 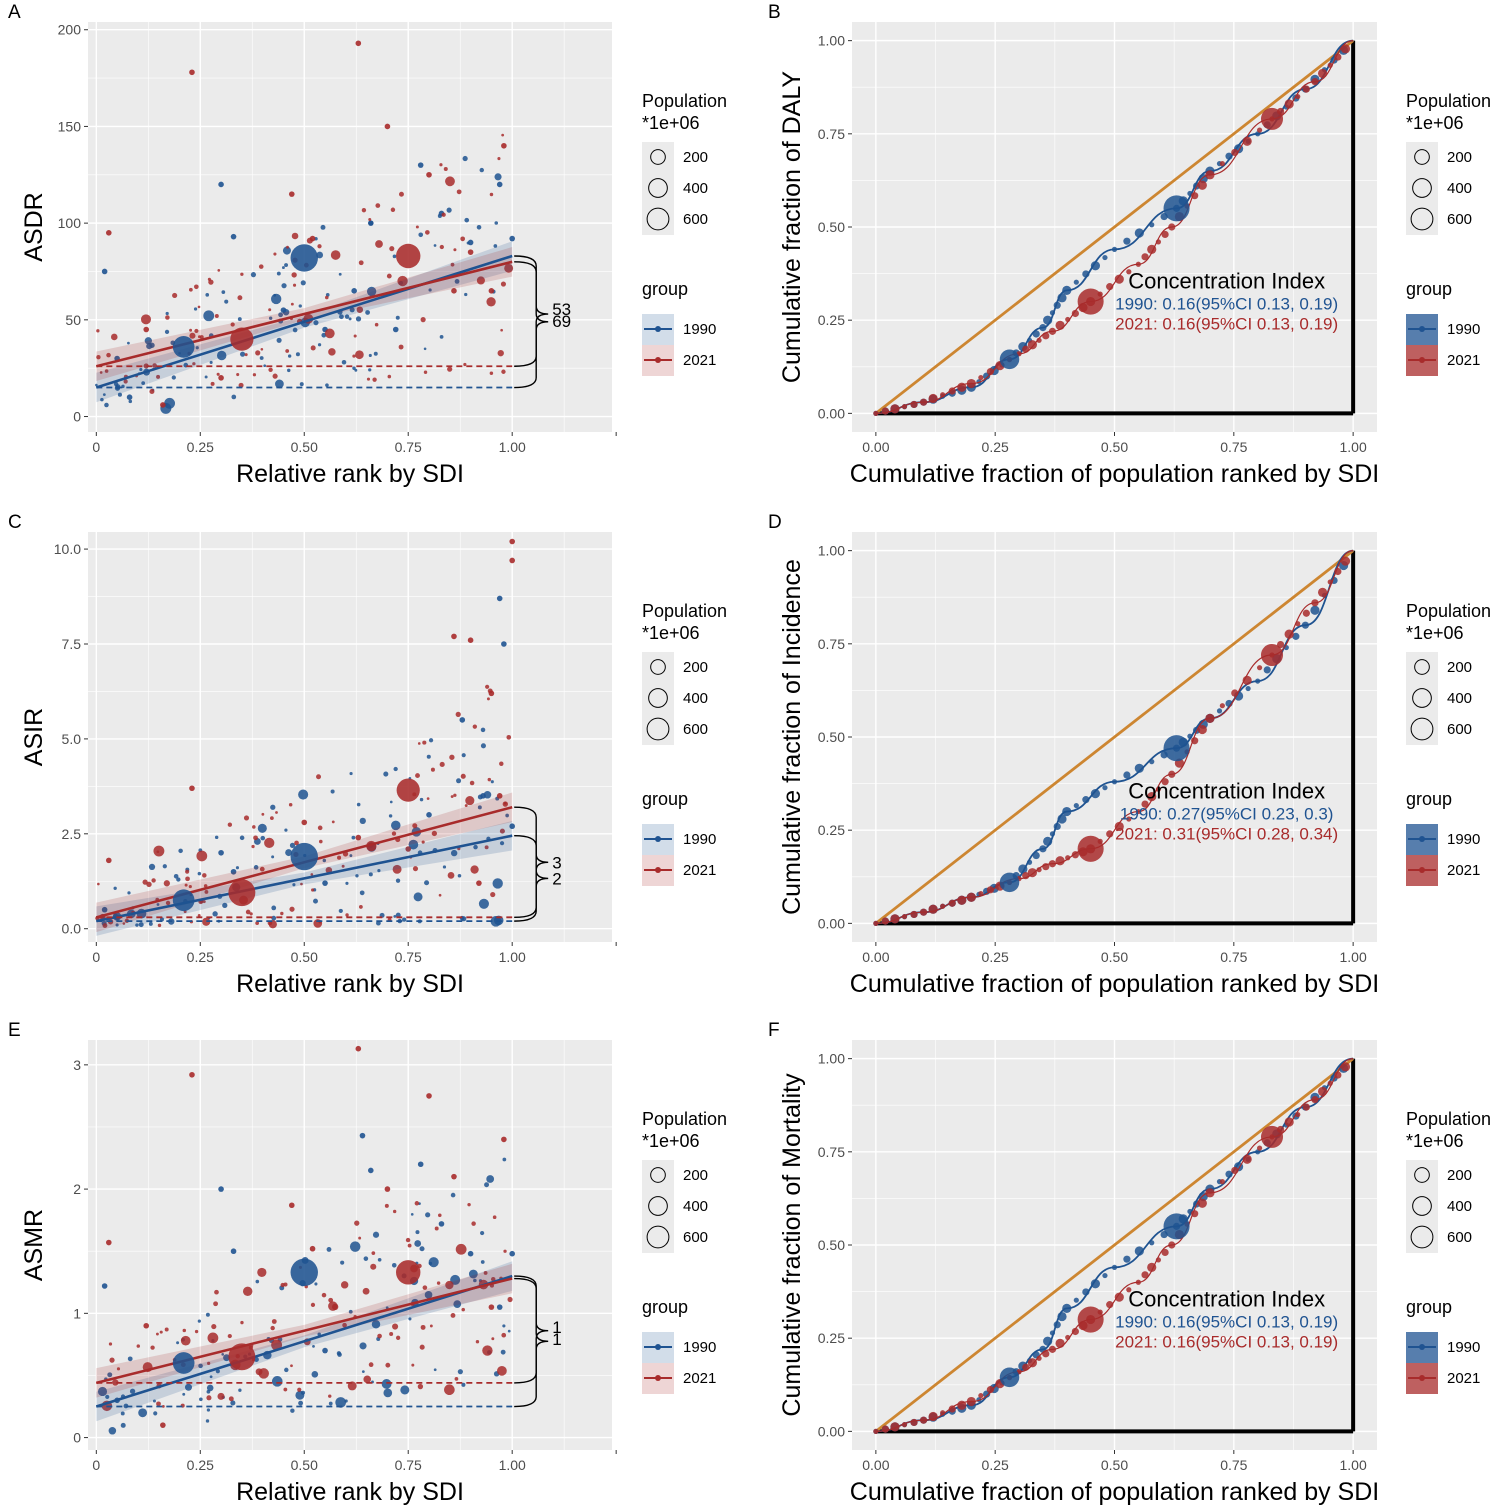 I want to click on large-country-point-1990, so click(x=1176, y=1226).